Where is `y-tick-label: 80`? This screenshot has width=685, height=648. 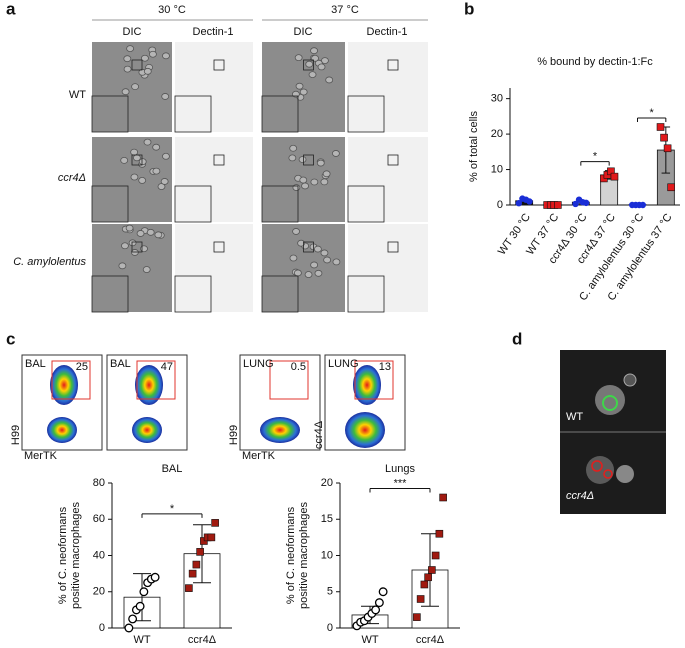 y-tick-label: 80 is located at coordinates (99, 483).